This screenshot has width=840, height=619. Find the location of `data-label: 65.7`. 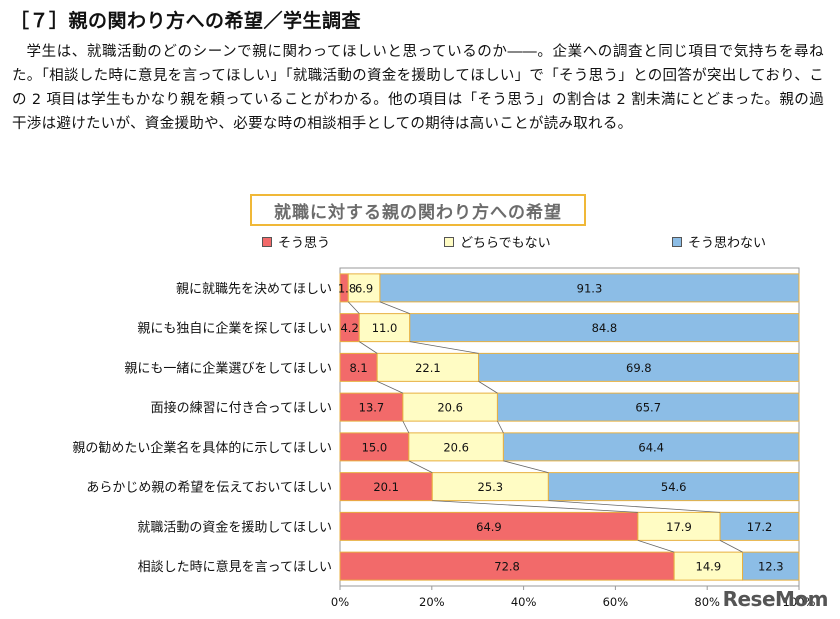

data-label: 65.7 is located at coordinates (648, 408).